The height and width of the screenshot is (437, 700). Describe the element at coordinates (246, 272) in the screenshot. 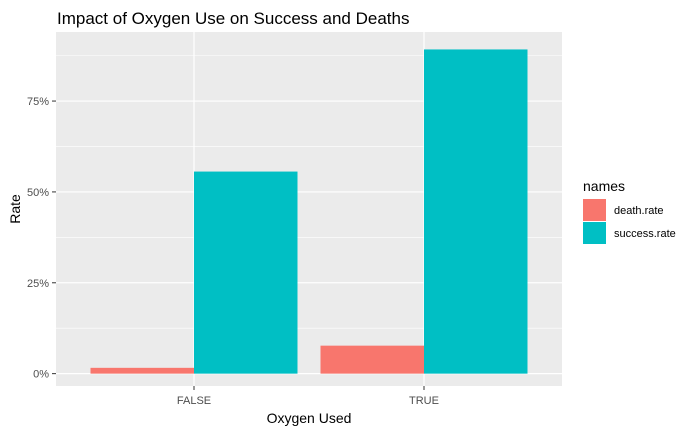

I see `bar-success-rate-false` at that location.